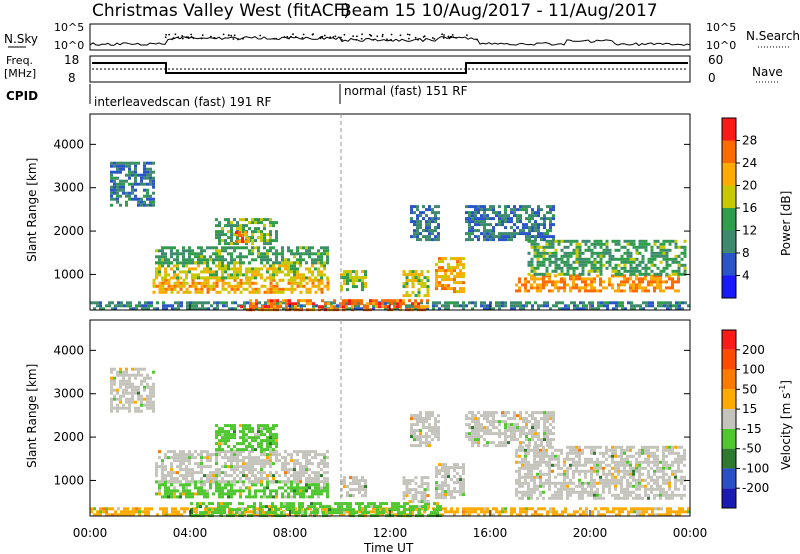 This screenshot has height=554, width=800. Describe the element at coordinates (22, 96) in the screenshot. I see `cpid-label: CPID` at that location.